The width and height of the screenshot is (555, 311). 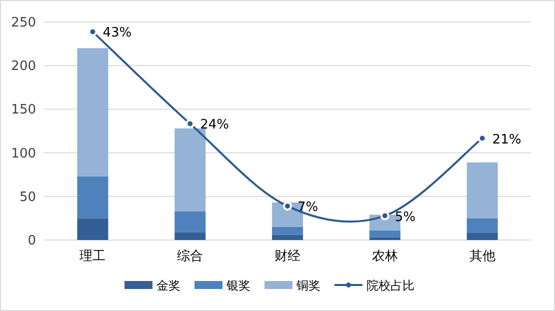 What do you see at coordinates (168, 285) in the screenshot?
I see `legend-label: 金奖` at bounding box center [168, 285].